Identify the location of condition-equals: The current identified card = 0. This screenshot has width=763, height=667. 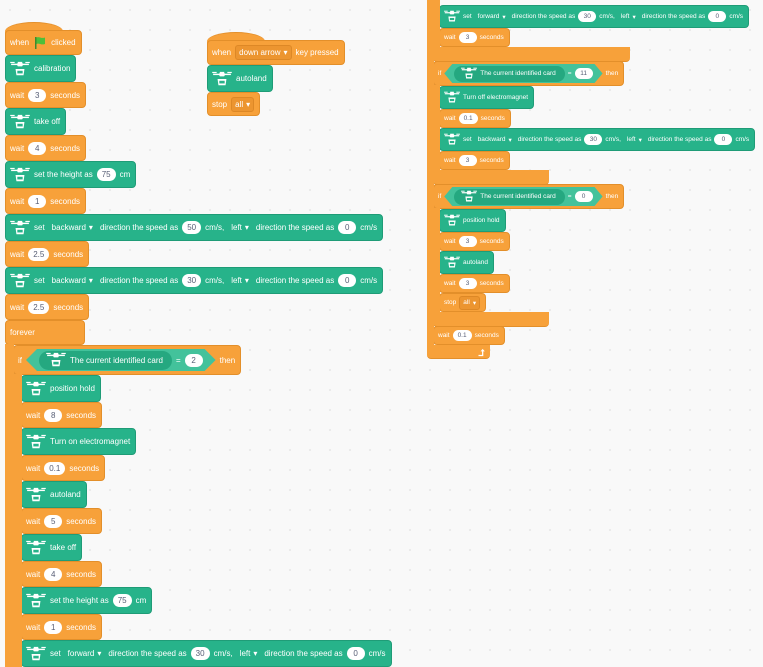
(523, 196).